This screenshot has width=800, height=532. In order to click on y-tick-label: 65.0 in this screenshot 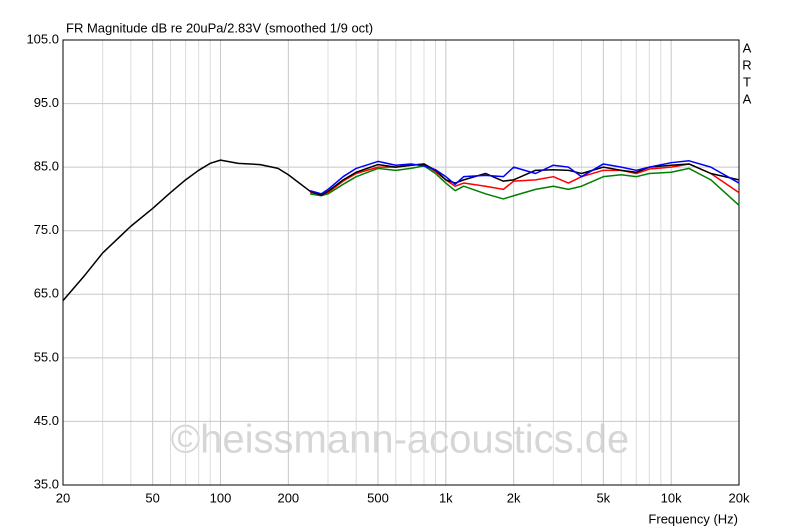, I will do `click(46, 293)`.